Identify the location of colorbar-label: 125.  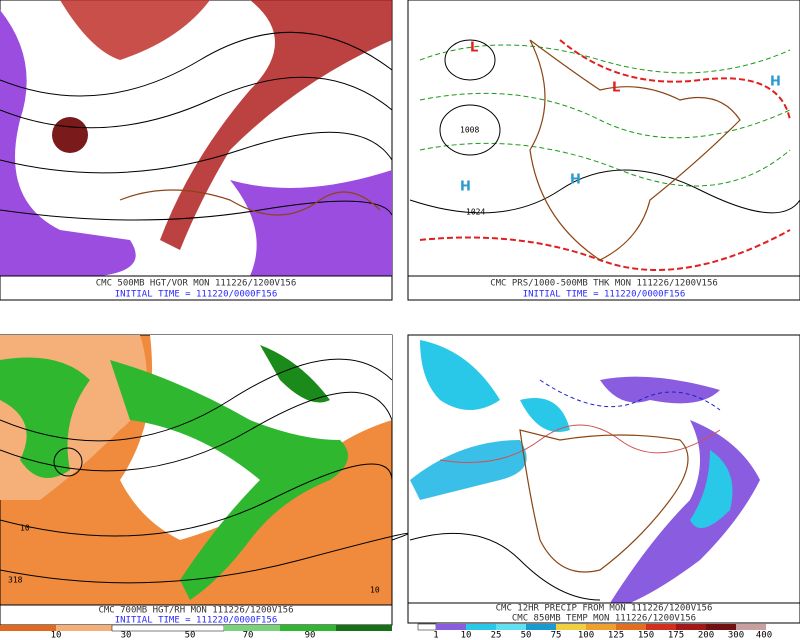
(616, 635).